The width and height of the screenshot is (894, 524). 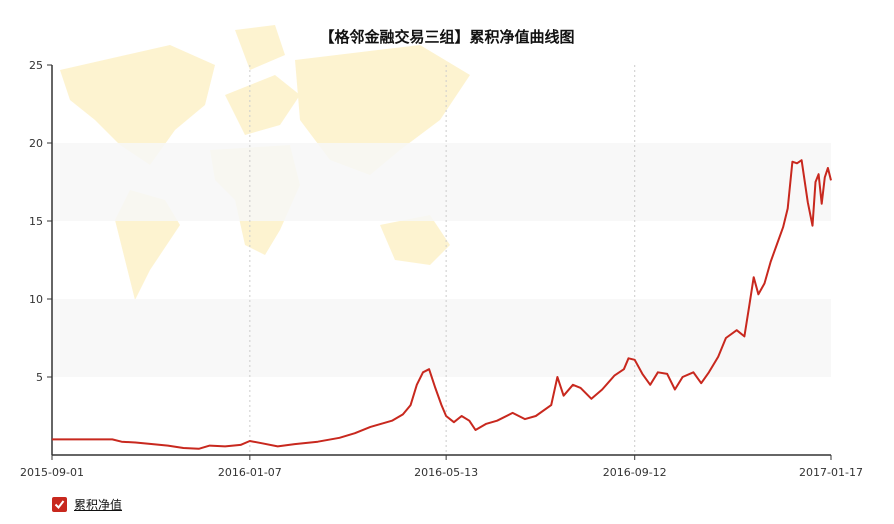 I want to click on x-tick-label: 2016-01-07, so click(x=250, y=472).